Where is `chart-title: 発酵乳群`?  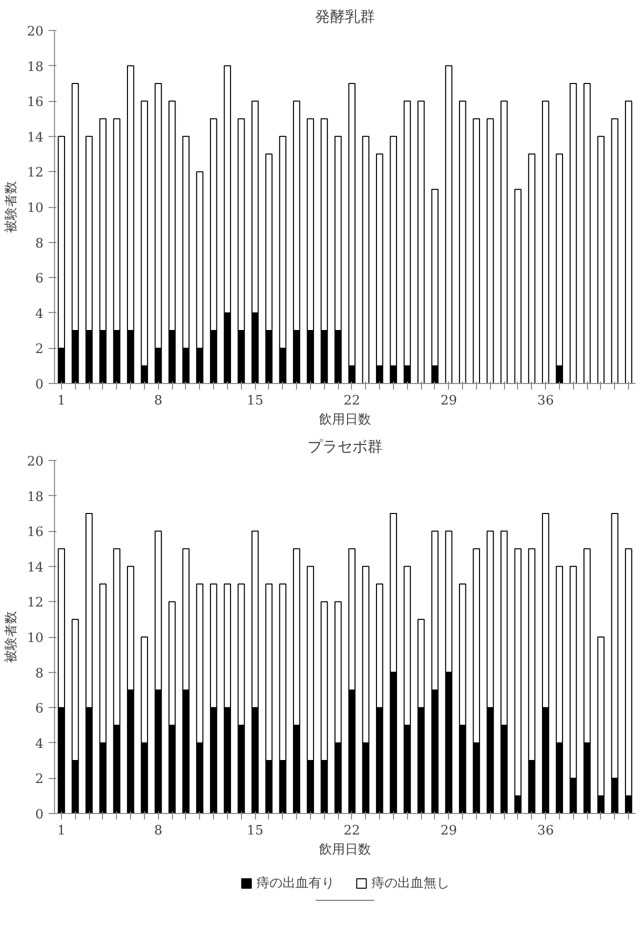 chart-title: 発酵乳群 is located at coordinates (345, 17).